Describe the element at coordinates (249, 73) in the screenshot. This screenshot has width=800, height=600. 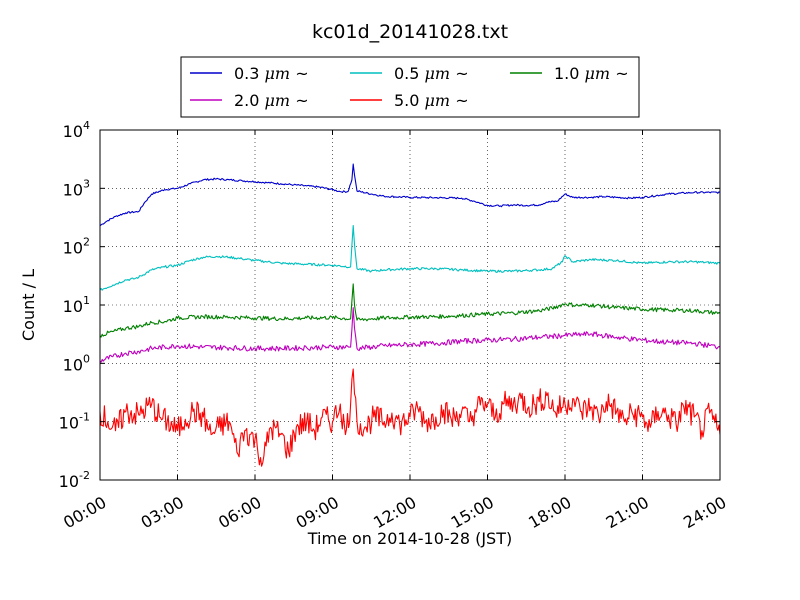
I see `legend-size: 0.3` at that location.